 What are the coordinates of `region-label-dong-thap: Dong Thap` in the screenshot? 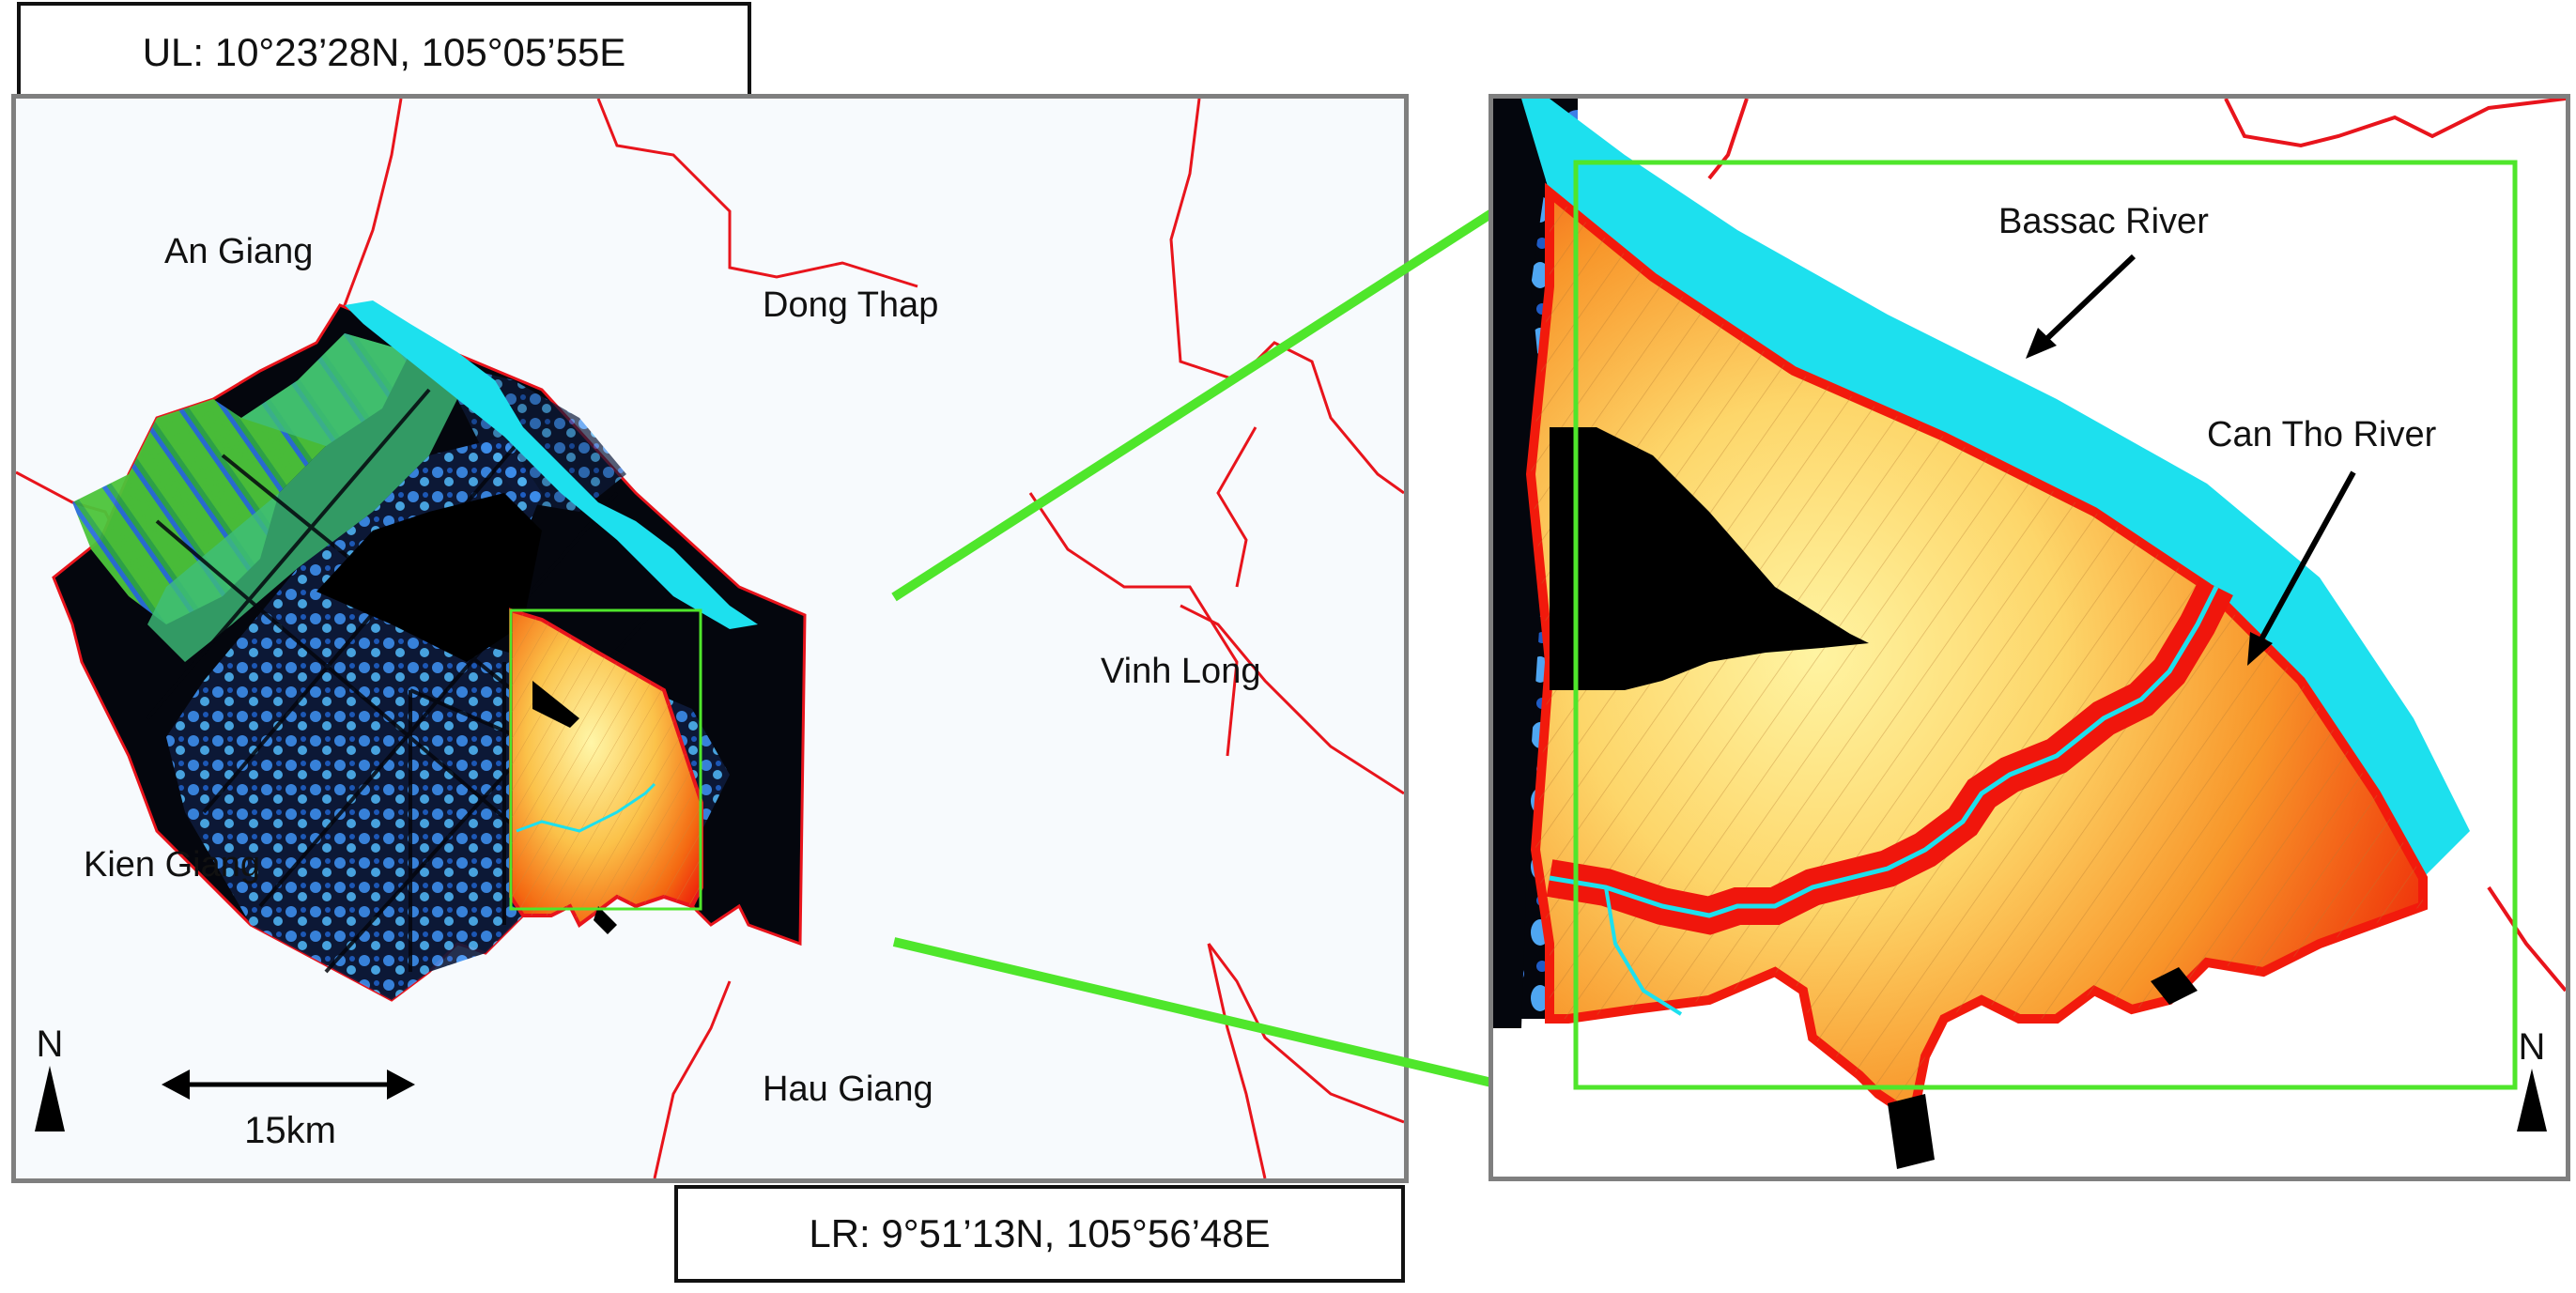 It's located at (850, 305).